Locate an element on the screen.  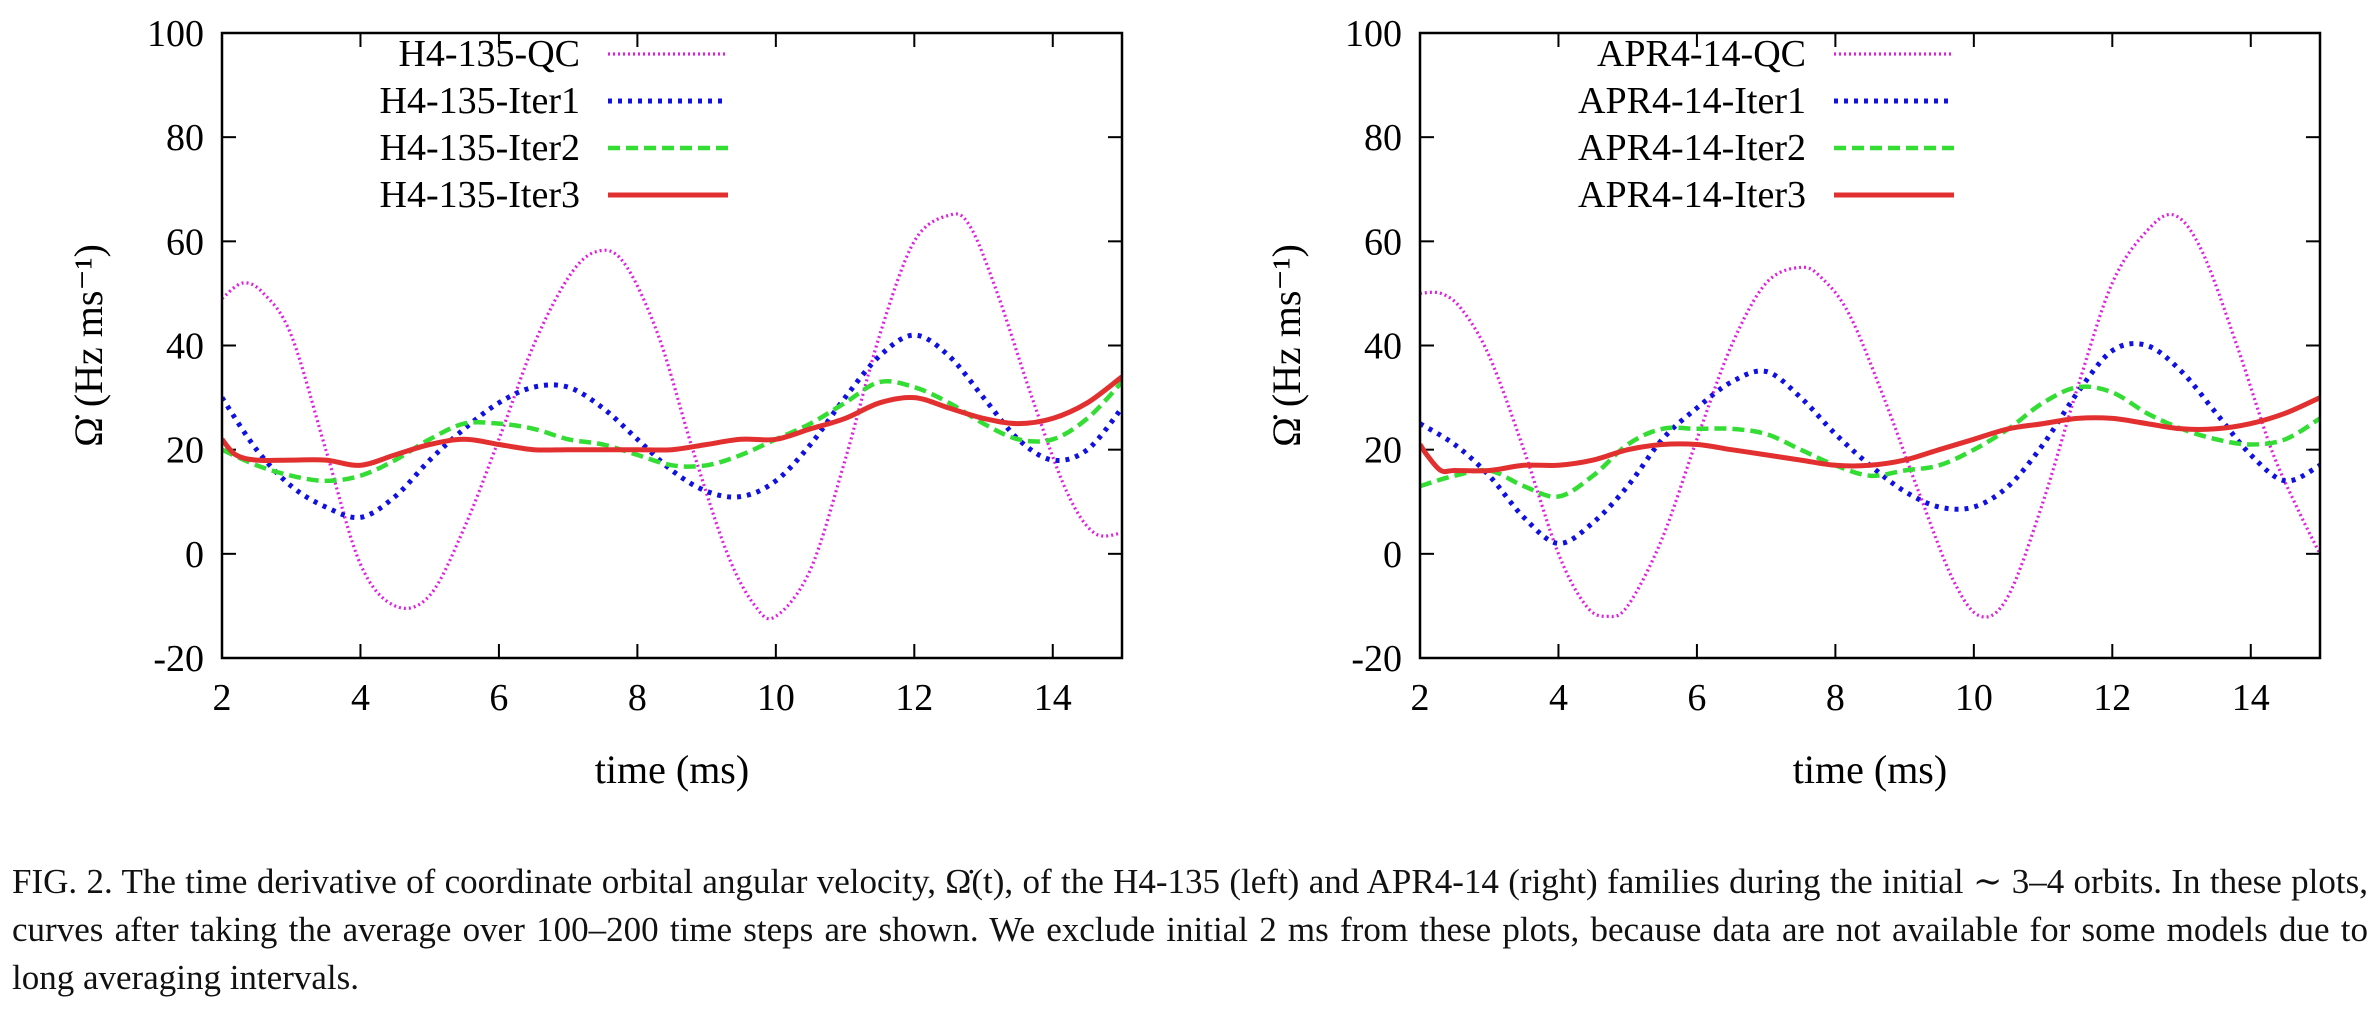
legend-label: H4-135-Iter2 is located at coordinates (480, 148).